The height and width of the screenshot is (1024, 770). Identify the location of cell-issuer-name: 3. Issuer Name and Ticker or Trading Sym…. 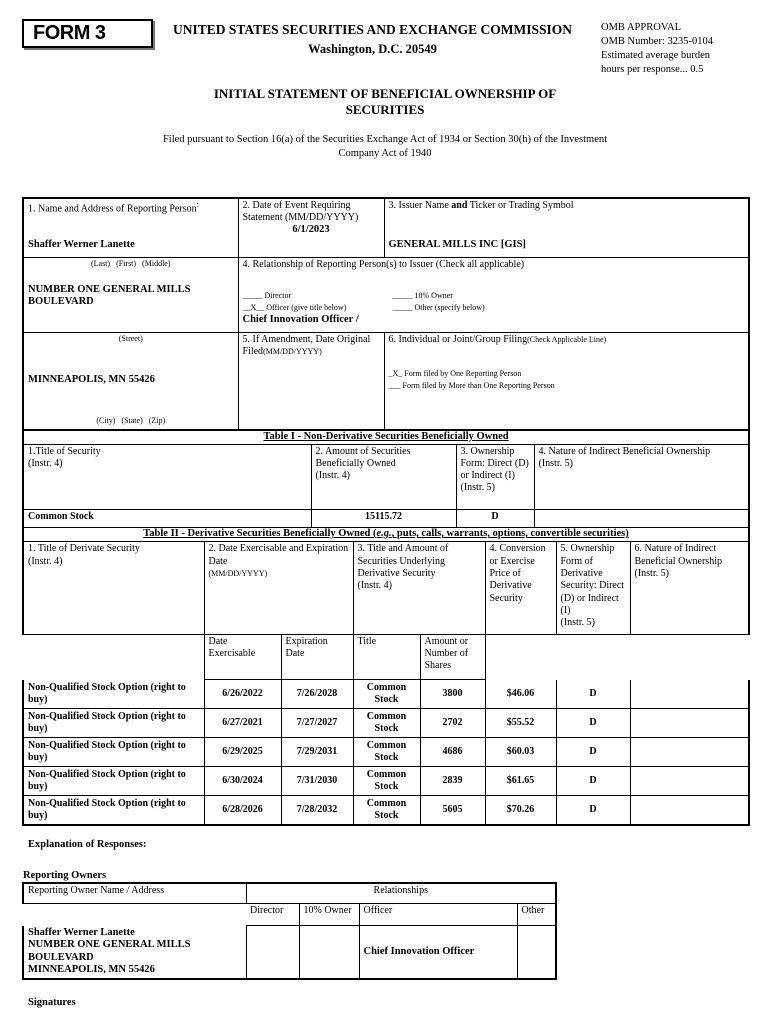
(566, 227).